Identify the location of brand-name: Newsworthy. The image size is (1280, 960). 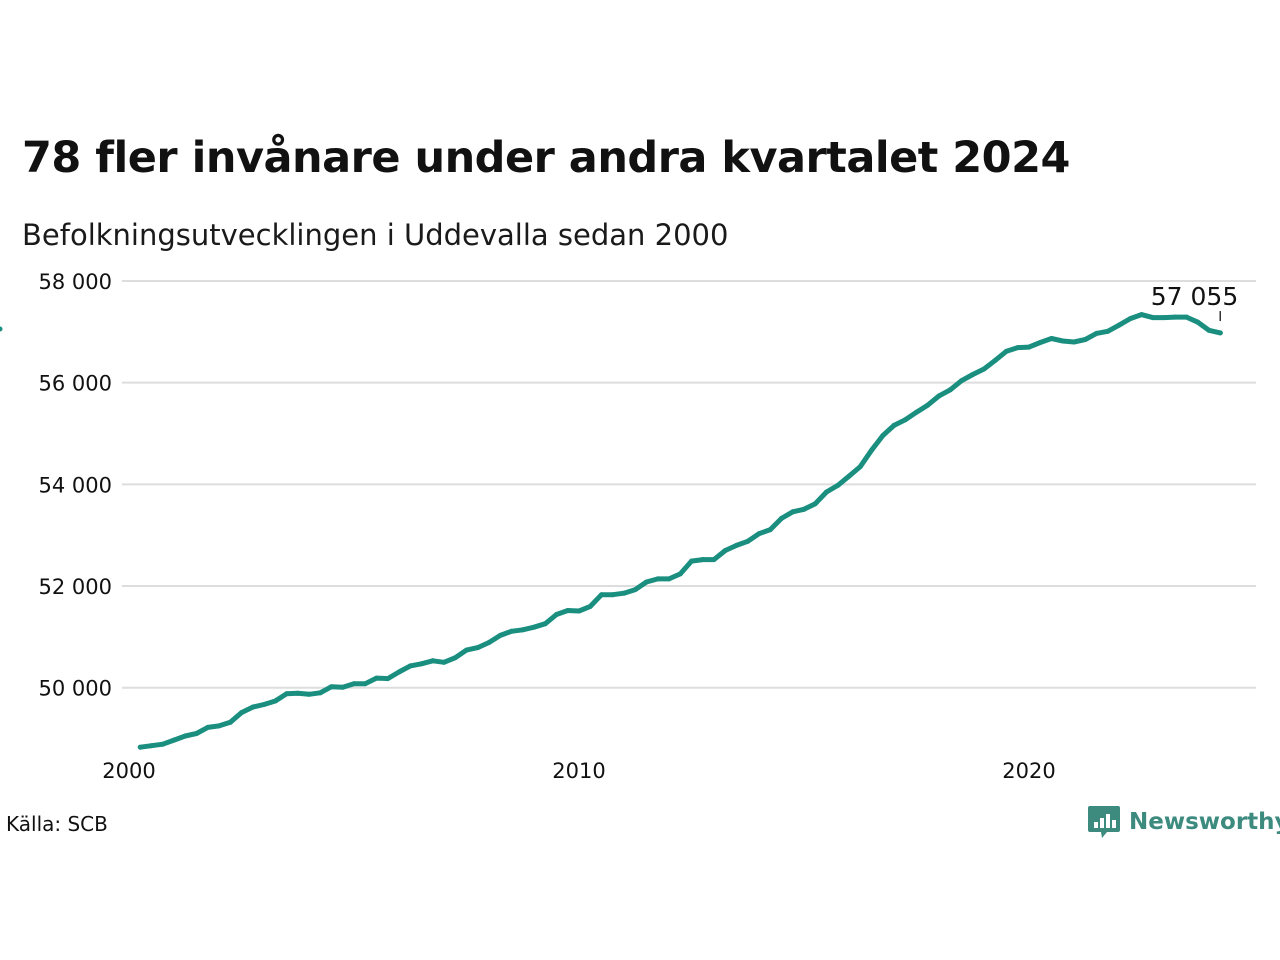
(1204, 822).